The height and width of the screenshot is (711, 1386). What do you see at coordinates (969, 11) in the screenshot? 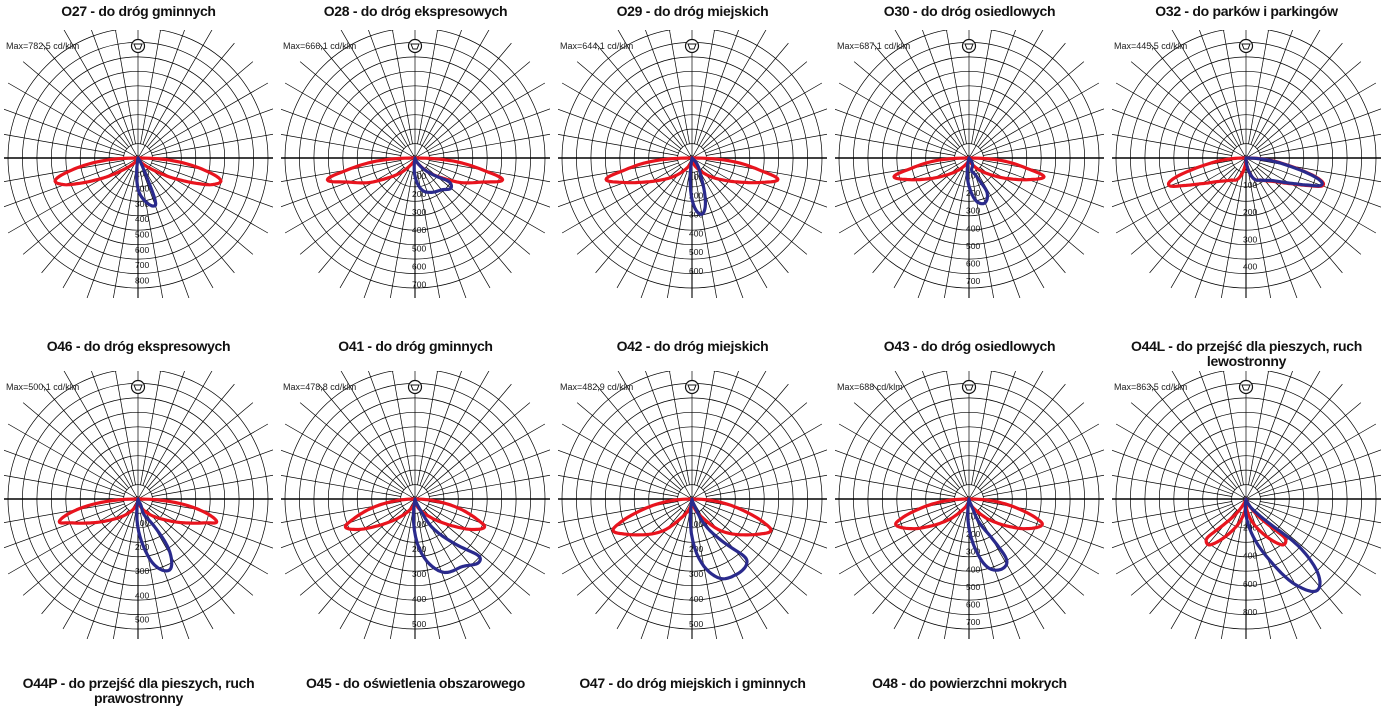
I see `chart-title: O30 - do dróg osiedlowych` at bounding box center [969, 11].